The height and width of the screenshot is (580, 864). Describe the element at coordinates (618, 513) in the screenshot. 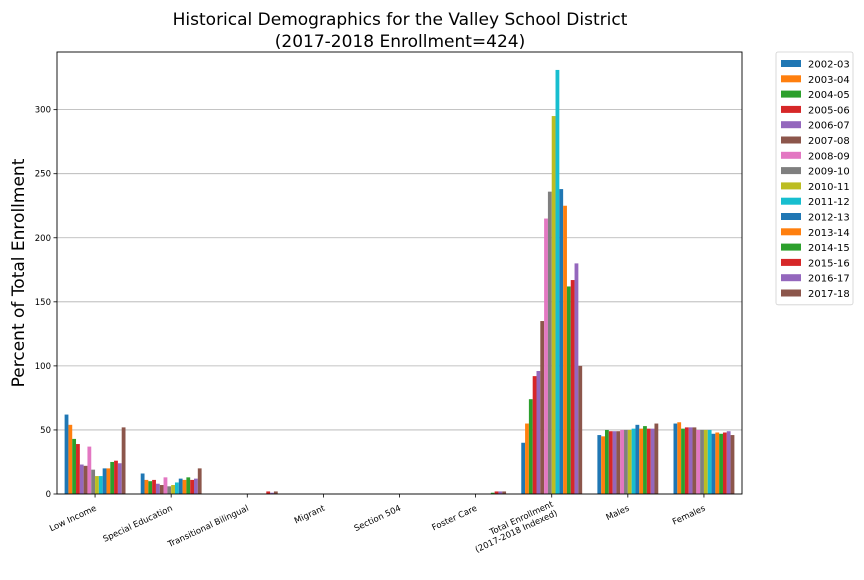

I see `x-tick-label: Males` at that location.